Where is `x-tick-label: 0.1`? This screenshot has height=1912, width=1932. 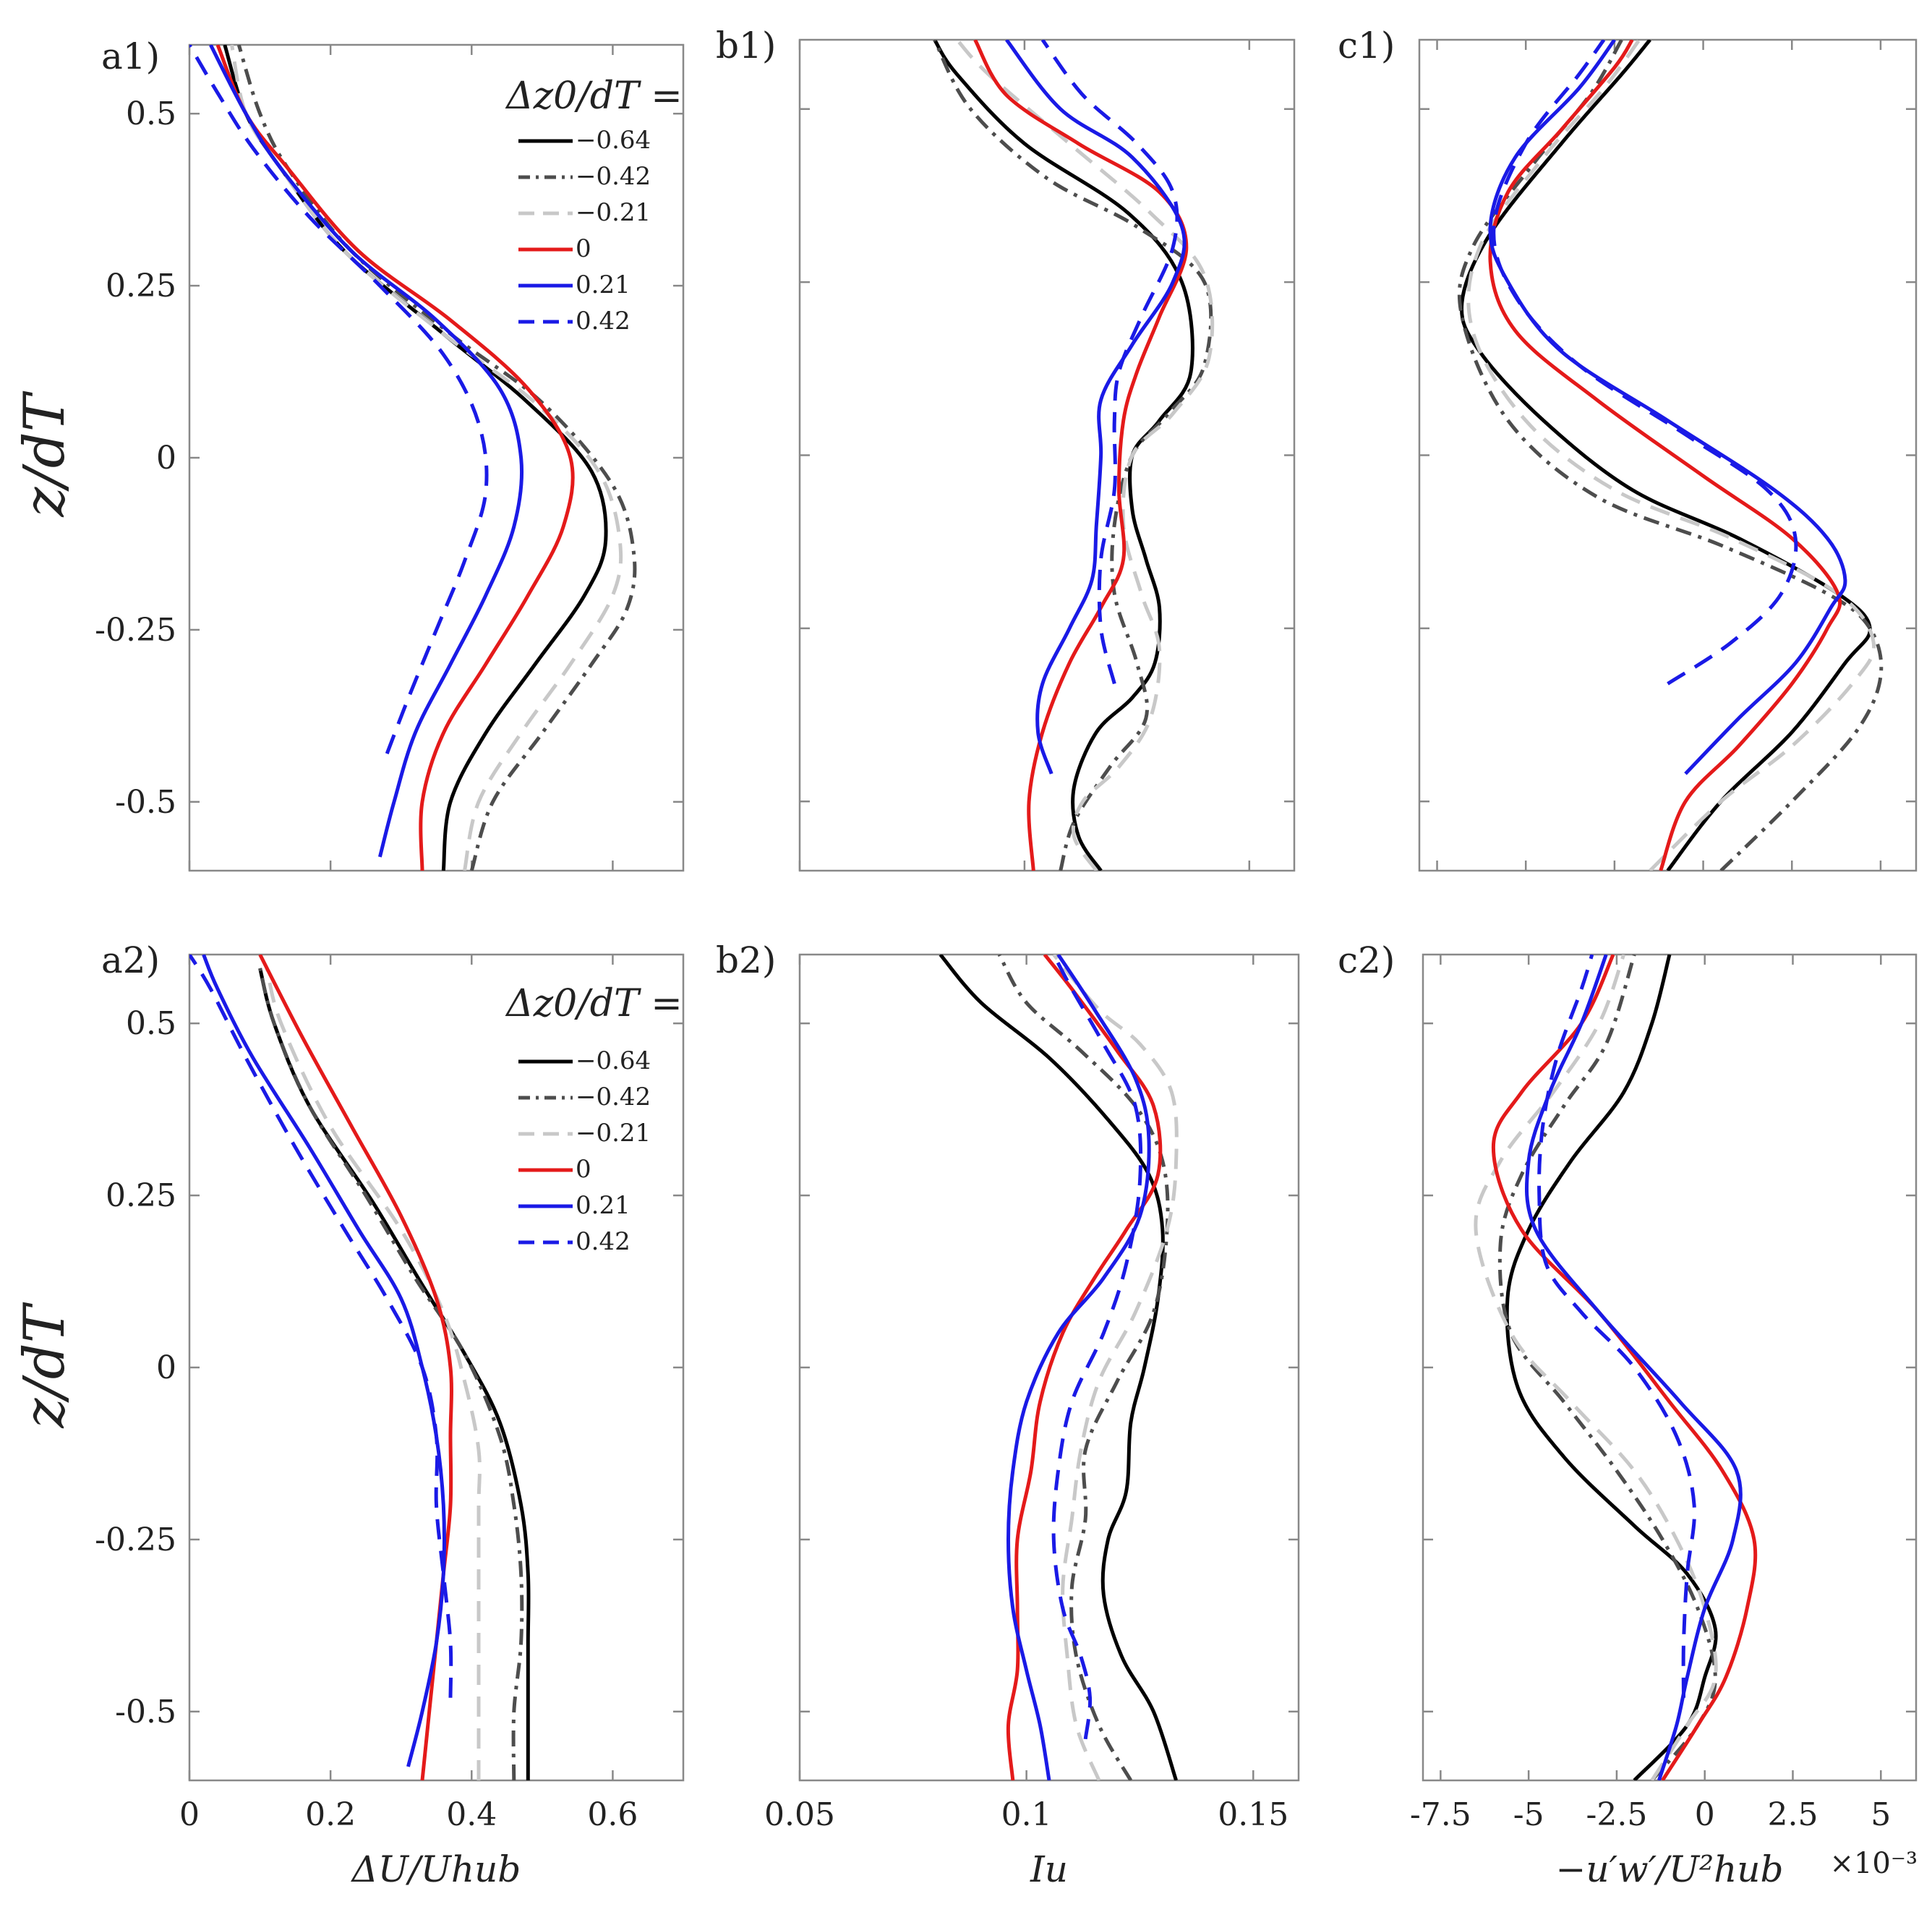 x-tick-label: 0.1 is located at coordinates (1026, 1814).